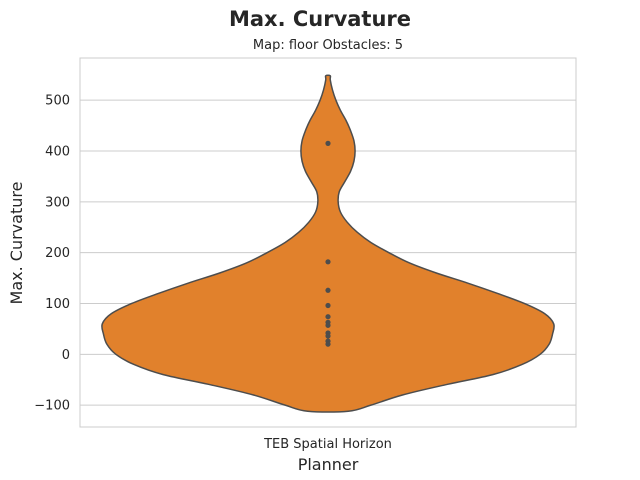  I want to click on y-tick-label: 500, so click(57, 101).